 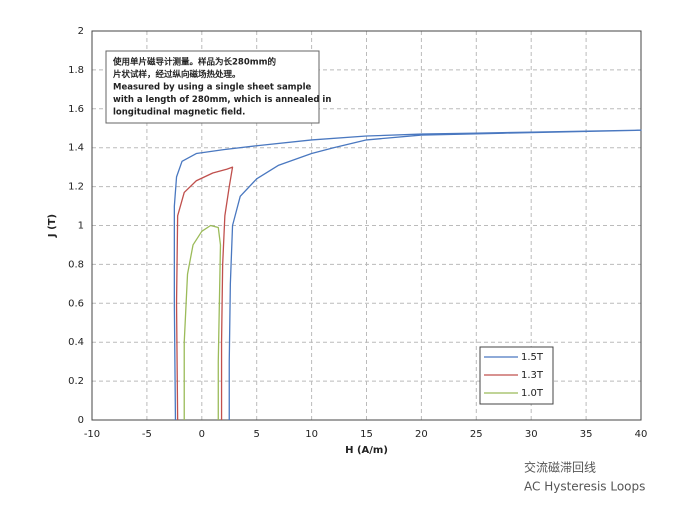 What do you see at coordinates (194, 62) in the screenshot?
I see `annotation-line: 使用单片磁导计测量。样品为长280mm的` at bounding box center [194, 62].